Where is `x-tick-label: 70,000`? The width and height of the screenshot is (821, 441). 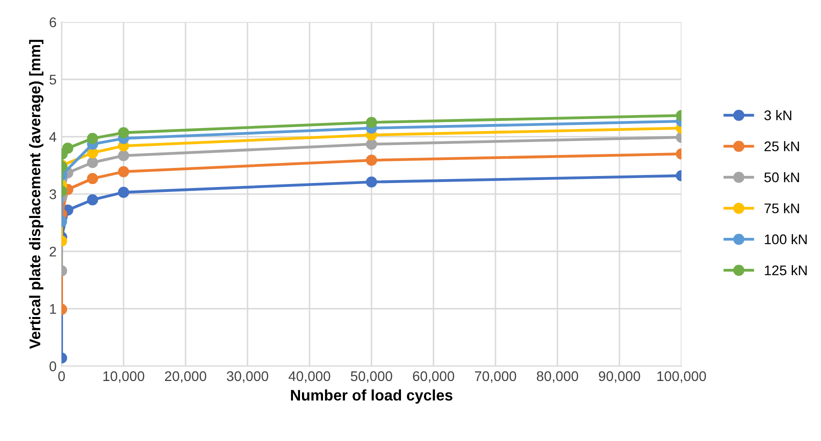 x-tick-label: 70,000 is located at coordinates (495, 377).